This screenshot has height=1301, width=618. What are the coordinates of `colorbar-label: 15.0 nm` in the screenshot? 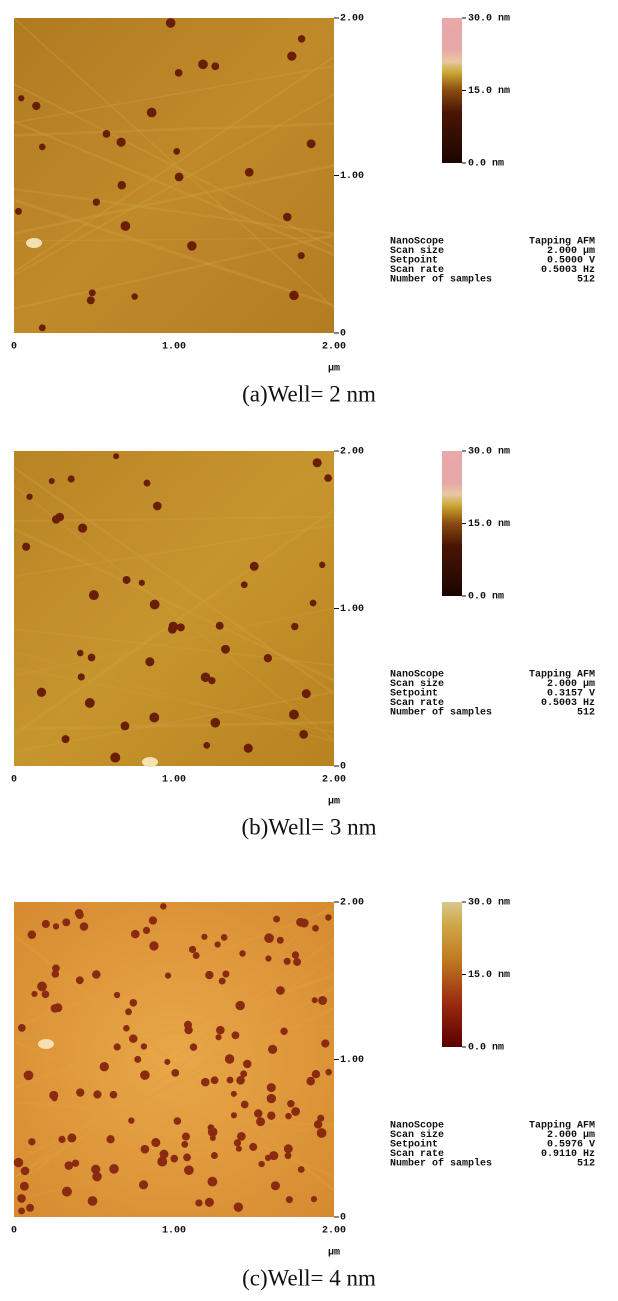 It's located at (489, 524).